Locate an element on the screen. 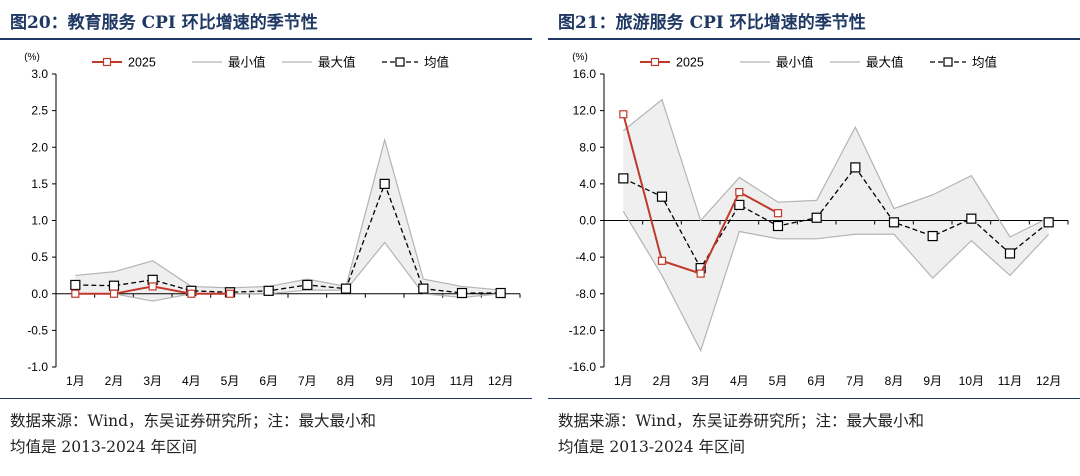 This screenshot has width=1080, height=476. series-mean-line is located at coordinates (836, 218).